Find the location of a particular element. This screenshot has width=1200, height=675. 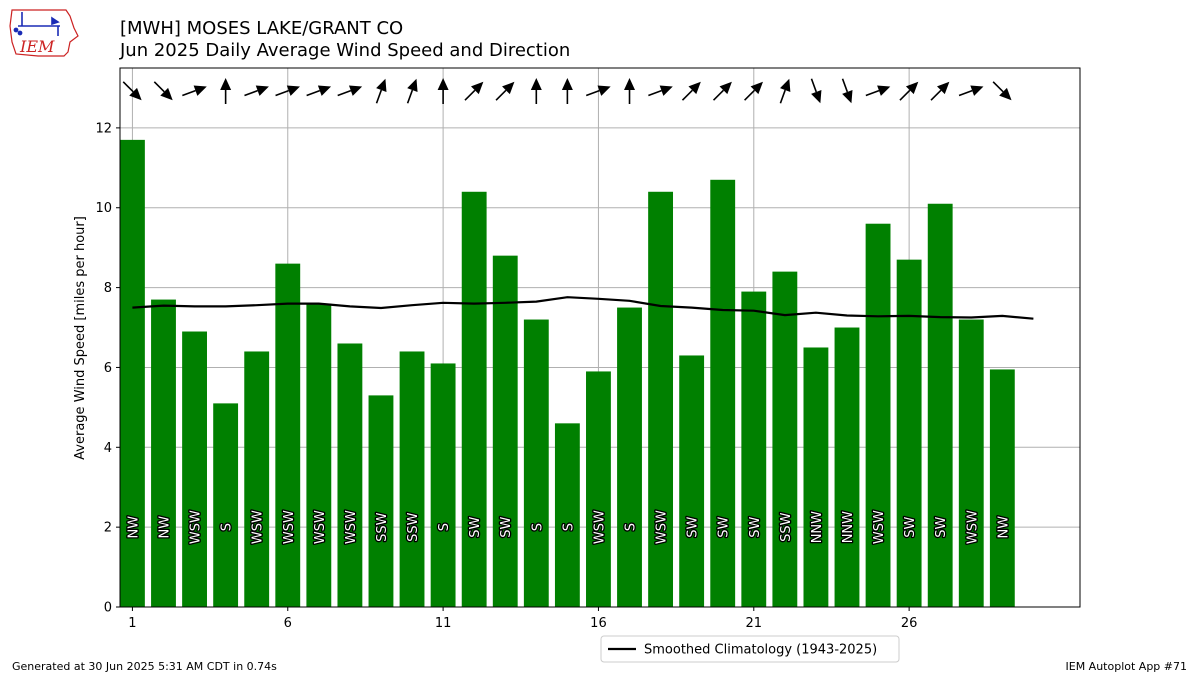

weather-station-icon is located at coordinates (36, 24).